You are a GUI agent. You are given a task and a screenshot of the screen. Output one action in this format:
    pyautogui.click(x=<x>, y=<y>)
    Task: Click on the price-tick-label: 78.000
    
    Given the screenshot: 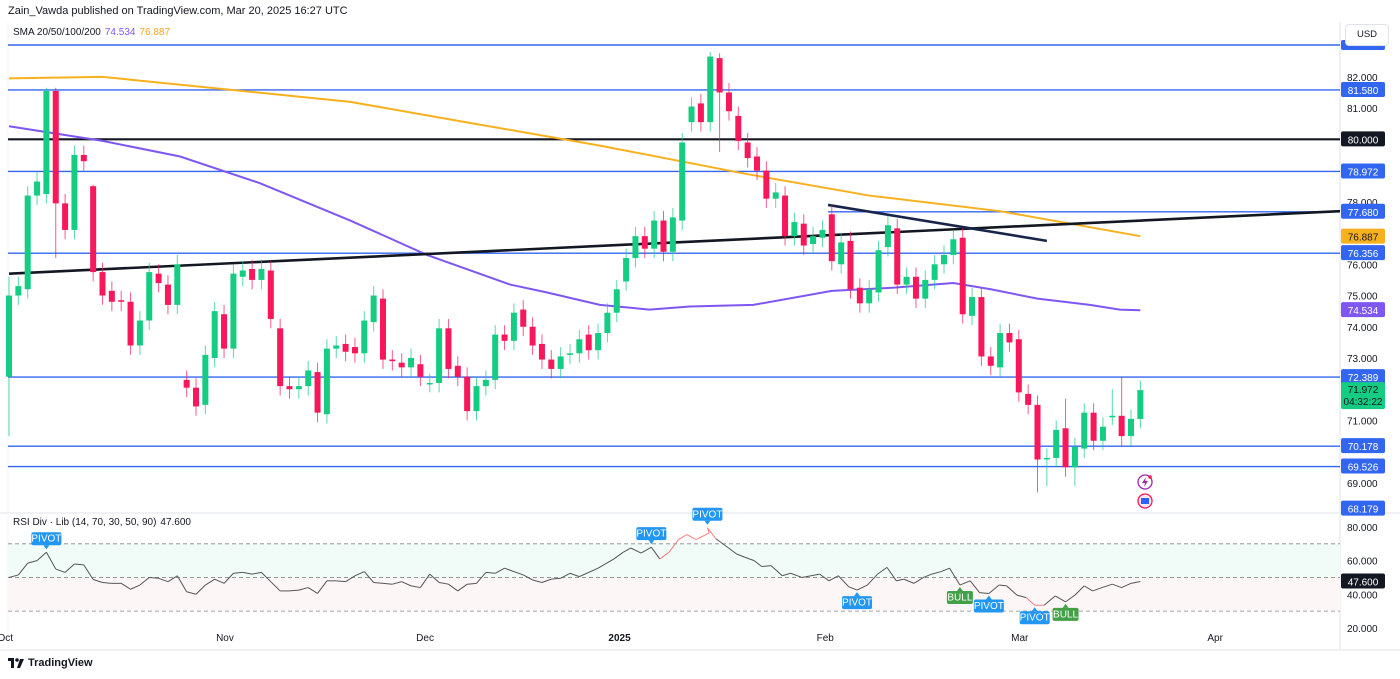 What is the action you would take?
    pyautogui.click(x=1362, y=203)
    